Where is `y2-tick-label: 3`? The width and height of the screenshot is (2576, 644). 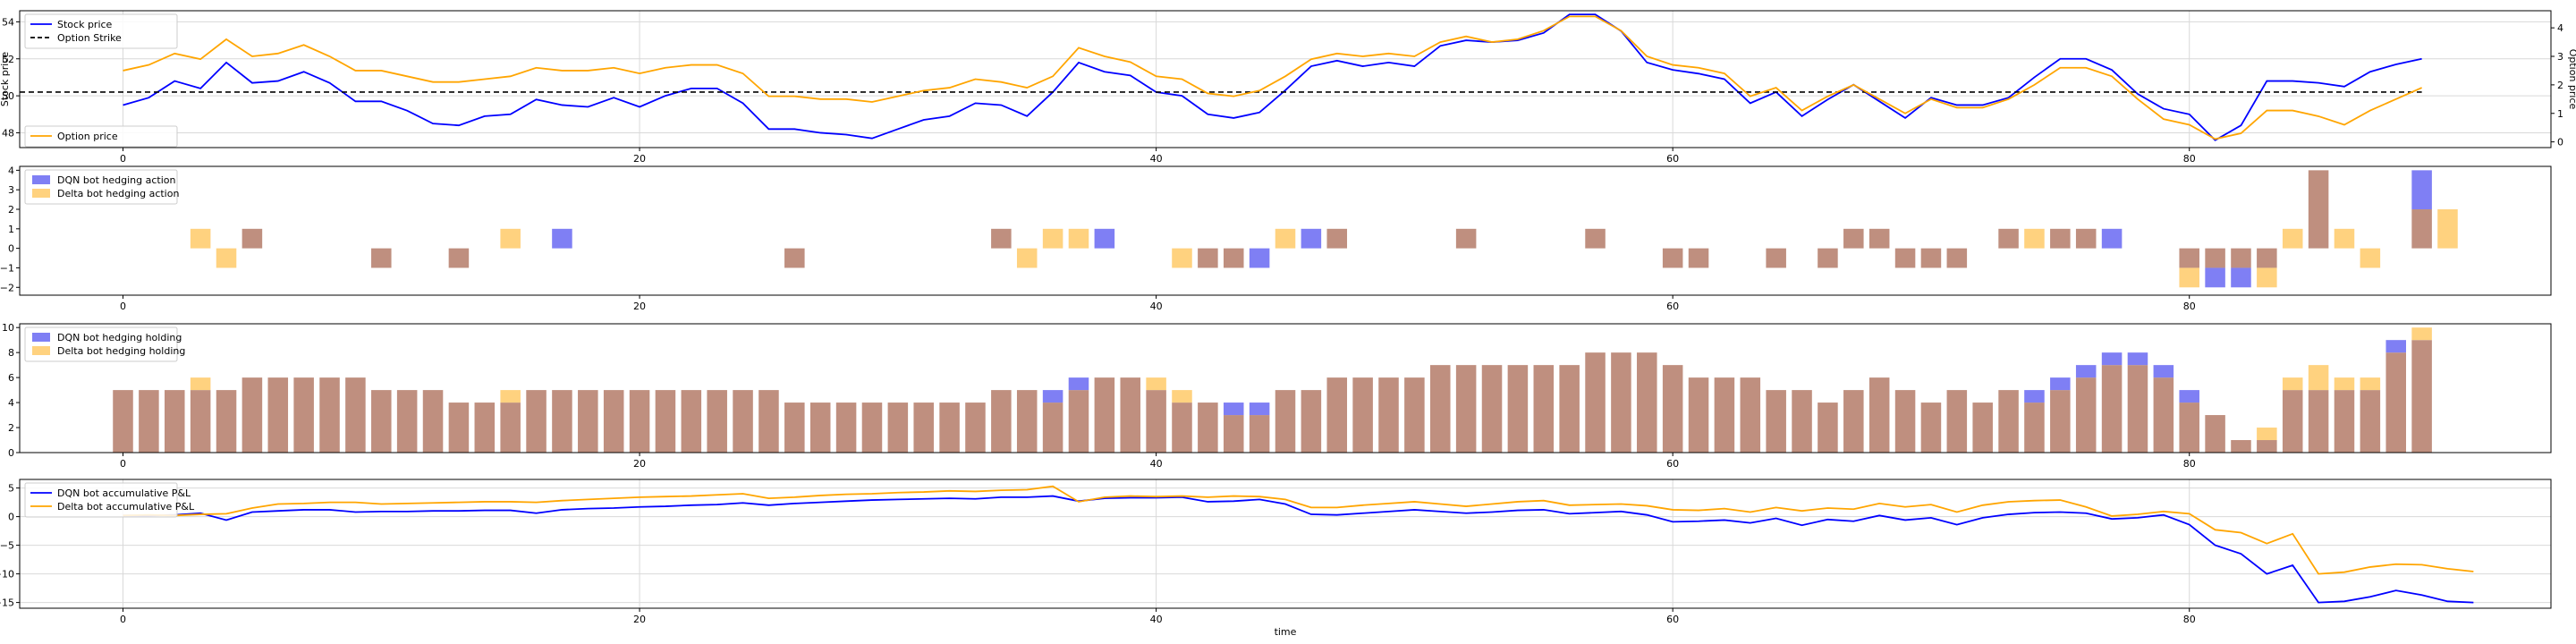 y2-tick-label: 3 is located at coordinates (2560, 57).